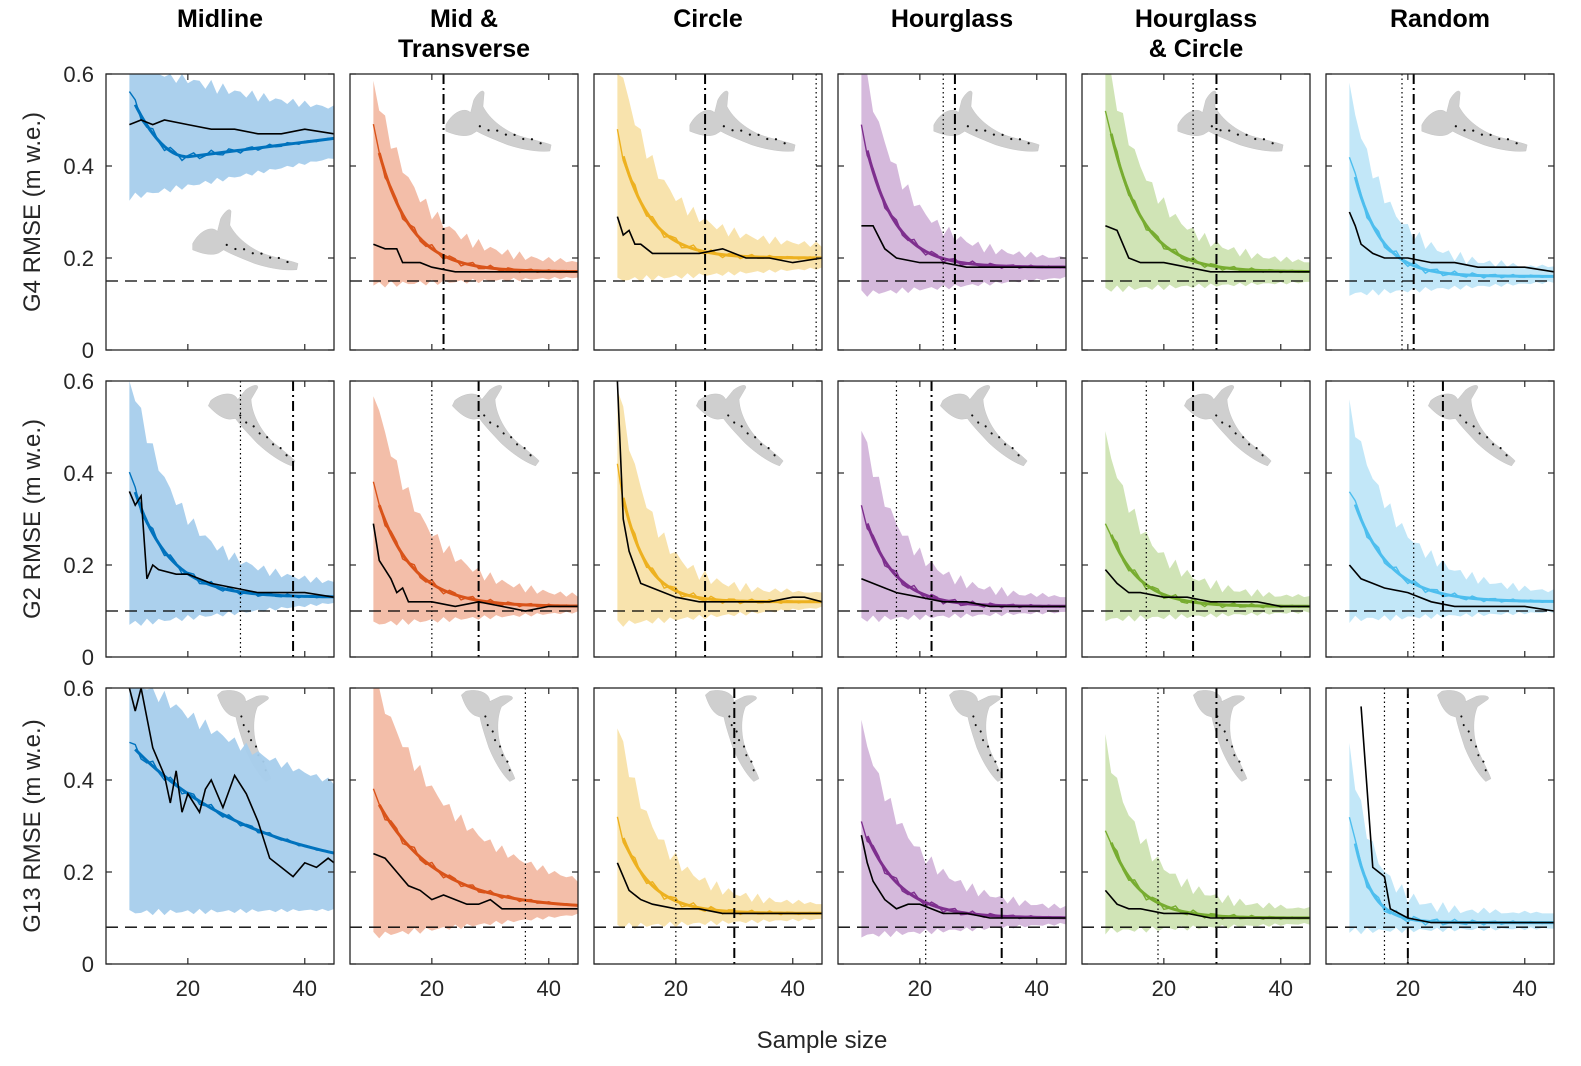  I want to click on panel-g4-circle, so click(708, 212).